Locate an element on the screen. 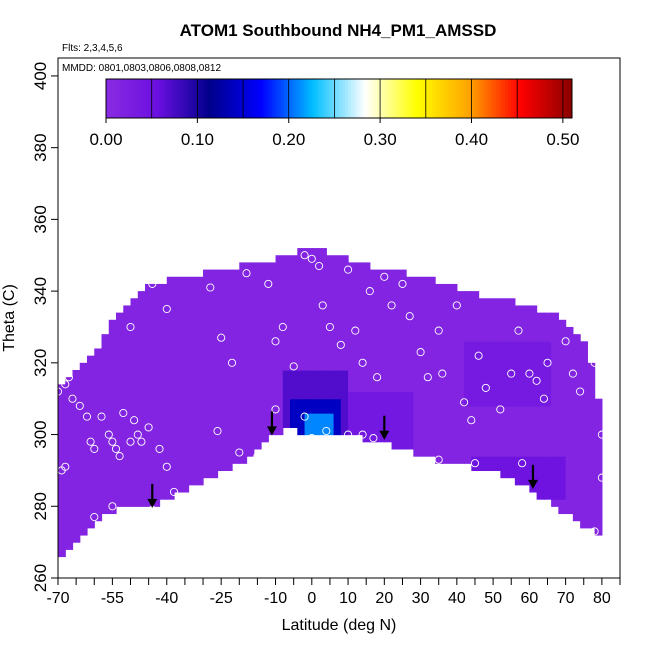 Image resolution: width=650 pixels, height=650 pixels. colorbar-tick-label: 0.10 is located at coordinates (197, 139).